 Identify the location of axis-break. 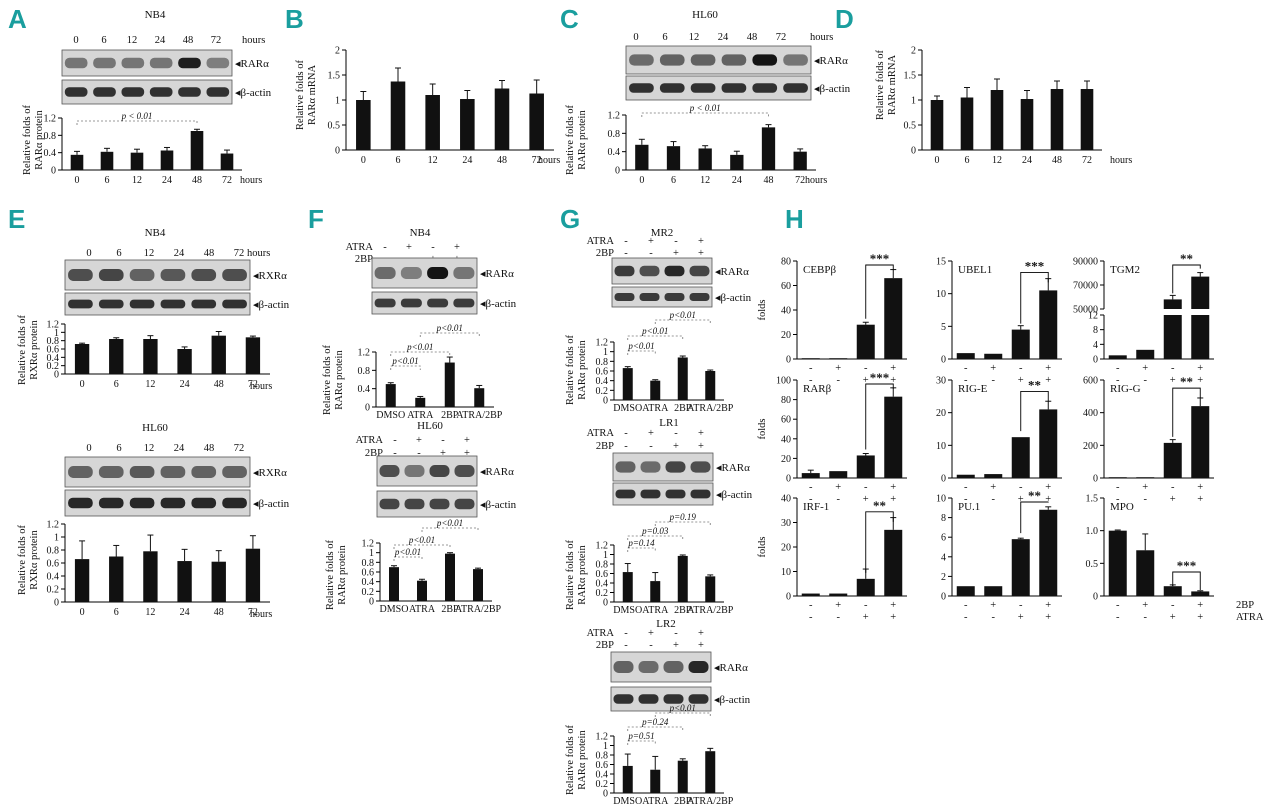
(1160, 312).